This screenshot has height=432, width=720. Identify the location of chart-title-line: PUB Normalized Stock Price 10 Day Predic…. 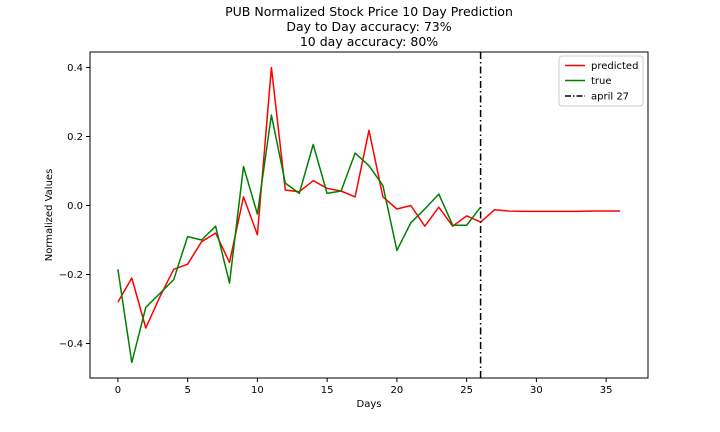
(369, 11).